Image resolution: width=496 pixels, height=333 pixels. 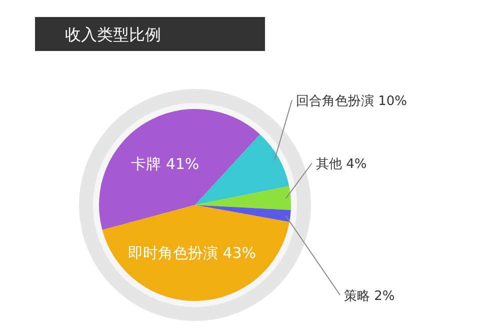 I want to click on slice-label: 其他 4%, so click(x=341, y=164).